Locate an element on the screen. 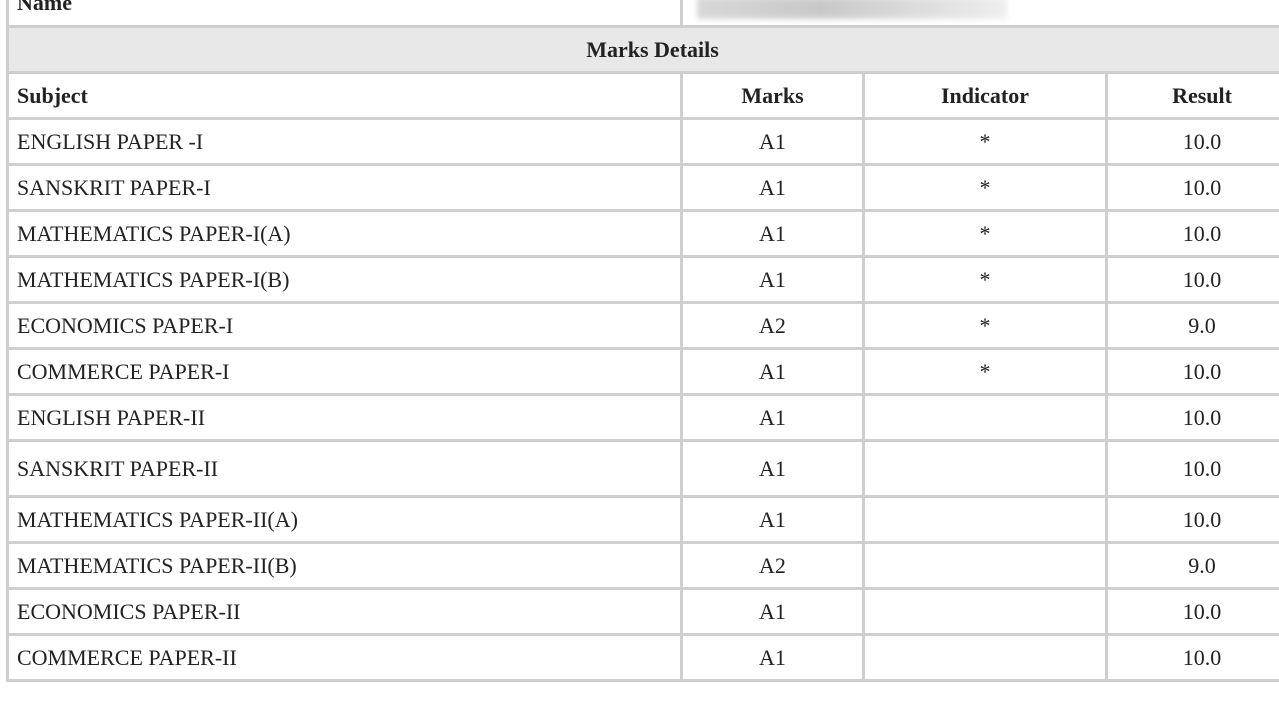 This screenshot has height=720, width=1279. column-header-indicator: Indicator is located at coordinates (985, 95).